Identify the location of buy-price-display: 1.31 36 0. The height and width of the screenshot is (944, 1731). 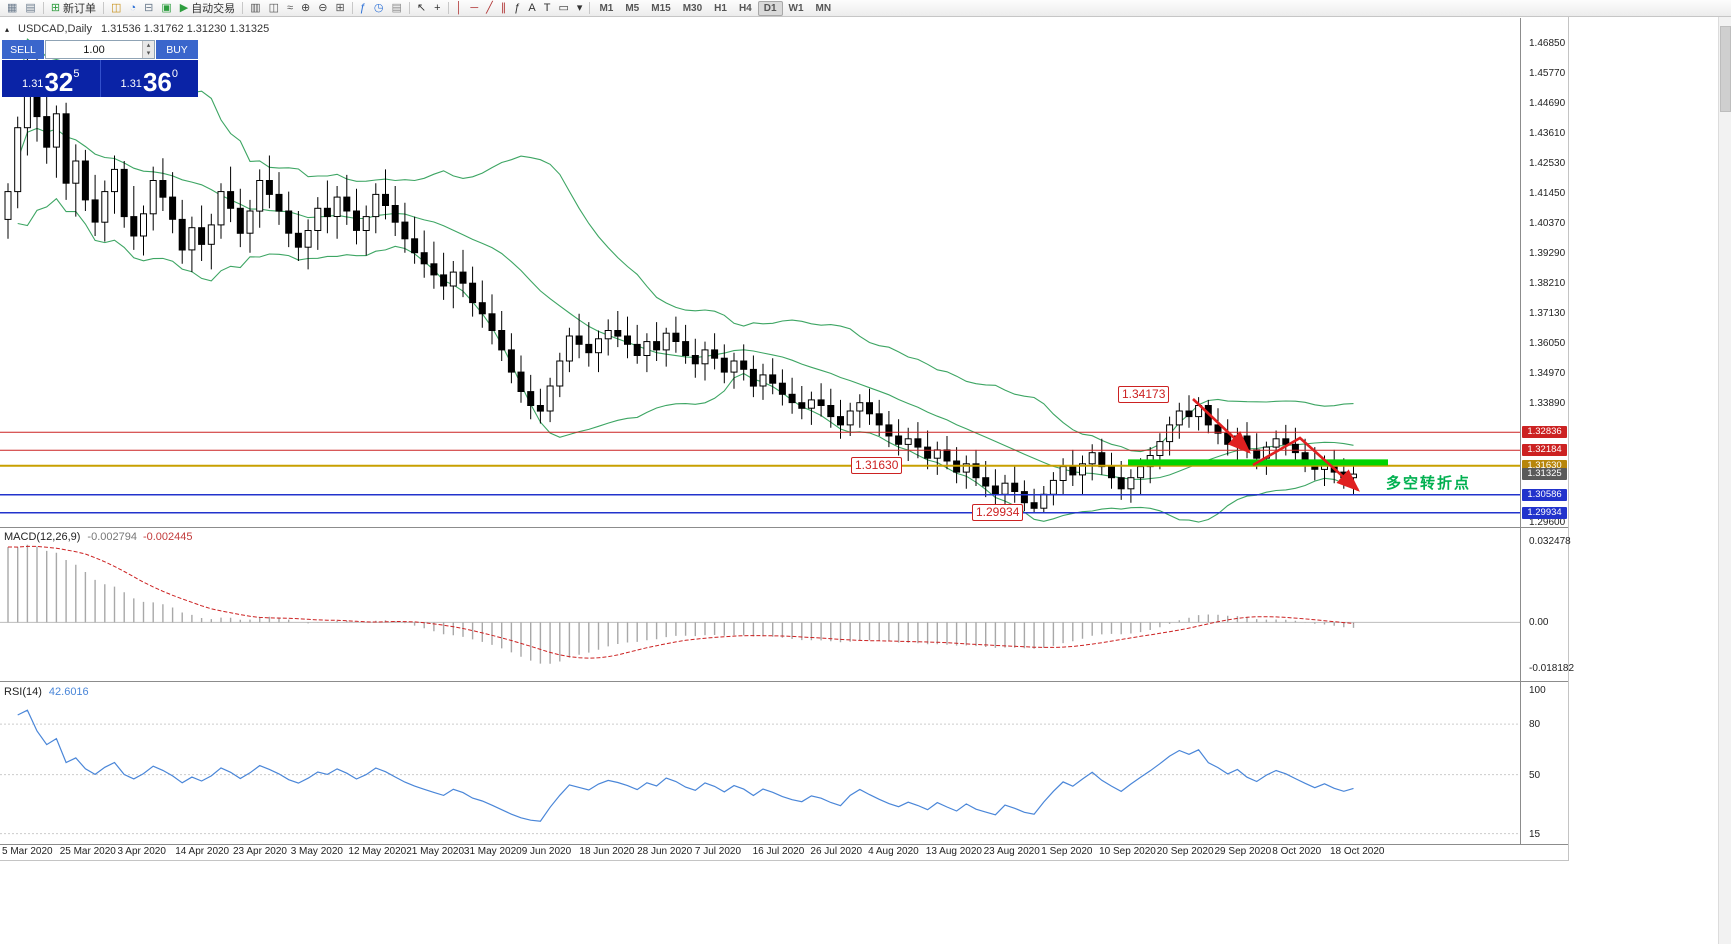
(149, 78).